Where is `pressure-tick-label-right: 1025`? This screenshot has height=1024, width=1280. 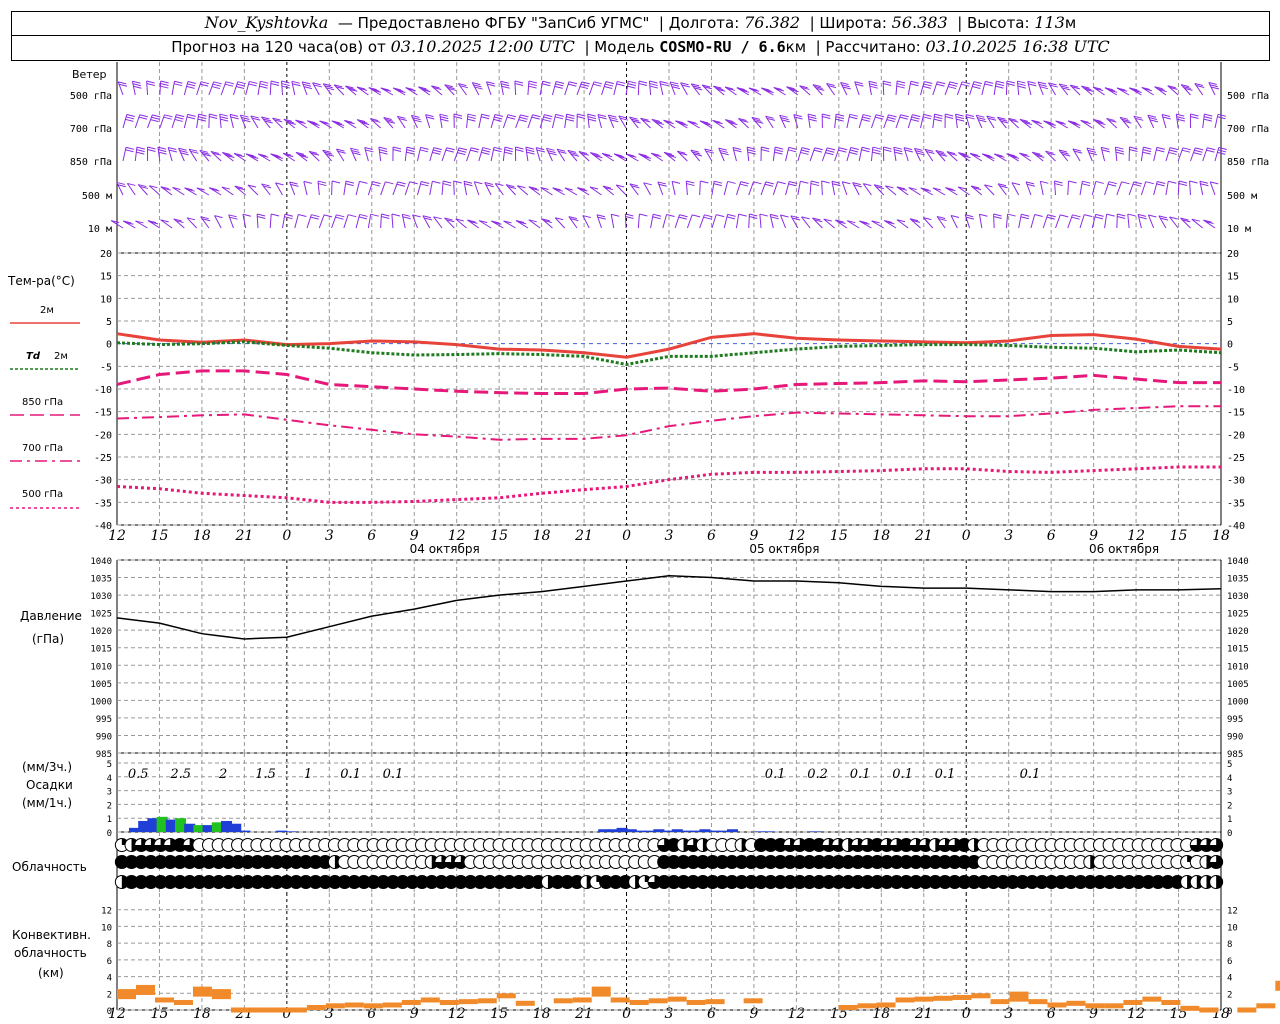
pressure-tick-label-right: 1025 is located at coordinates (1238, 615).